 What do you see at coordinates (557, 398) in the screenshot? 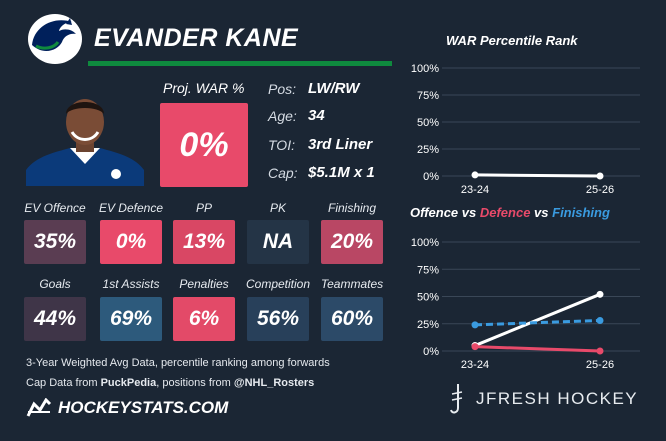
I see `jfresh-text: JFRESH HOCKEY` at bounding box center [557, 398].